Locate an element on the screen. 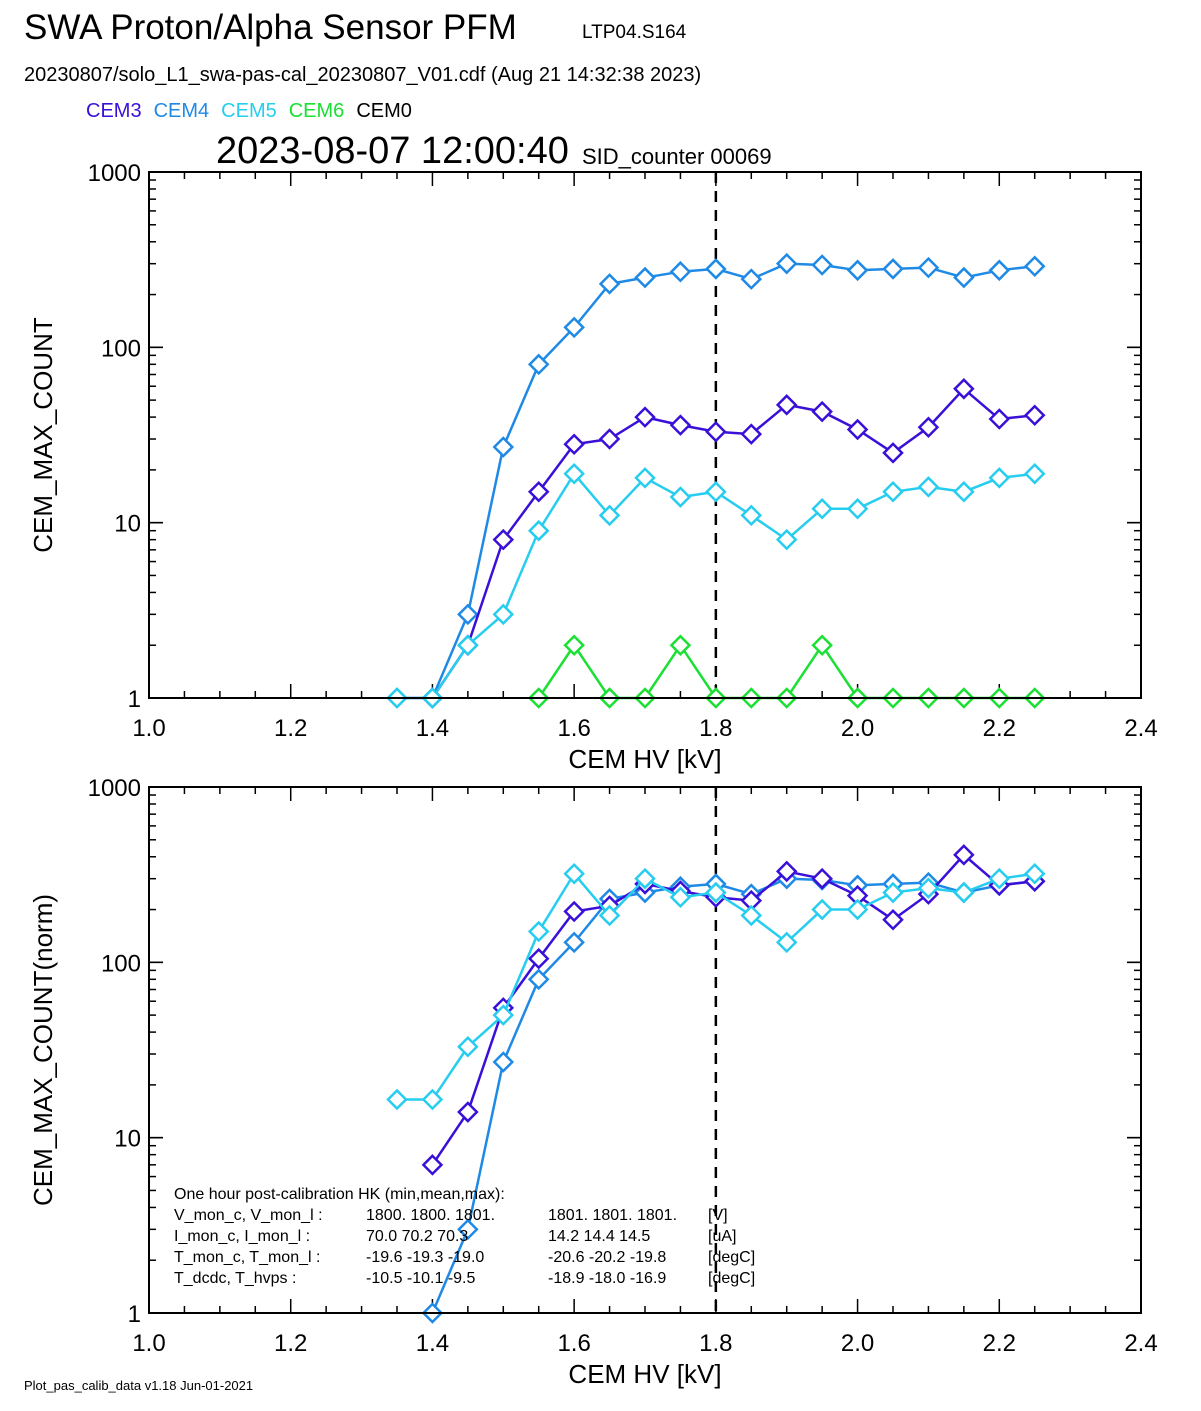  legend-cem4: CEM4 is located at coordinates (181, 111).